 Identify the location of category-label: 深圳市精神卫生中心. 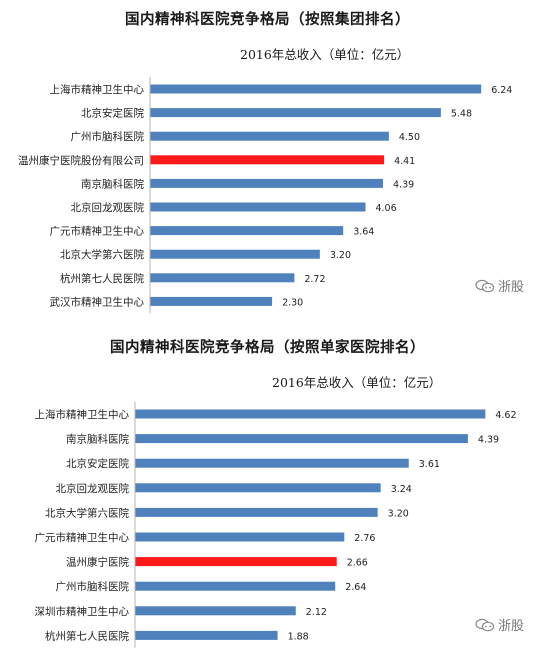
(82, 611).